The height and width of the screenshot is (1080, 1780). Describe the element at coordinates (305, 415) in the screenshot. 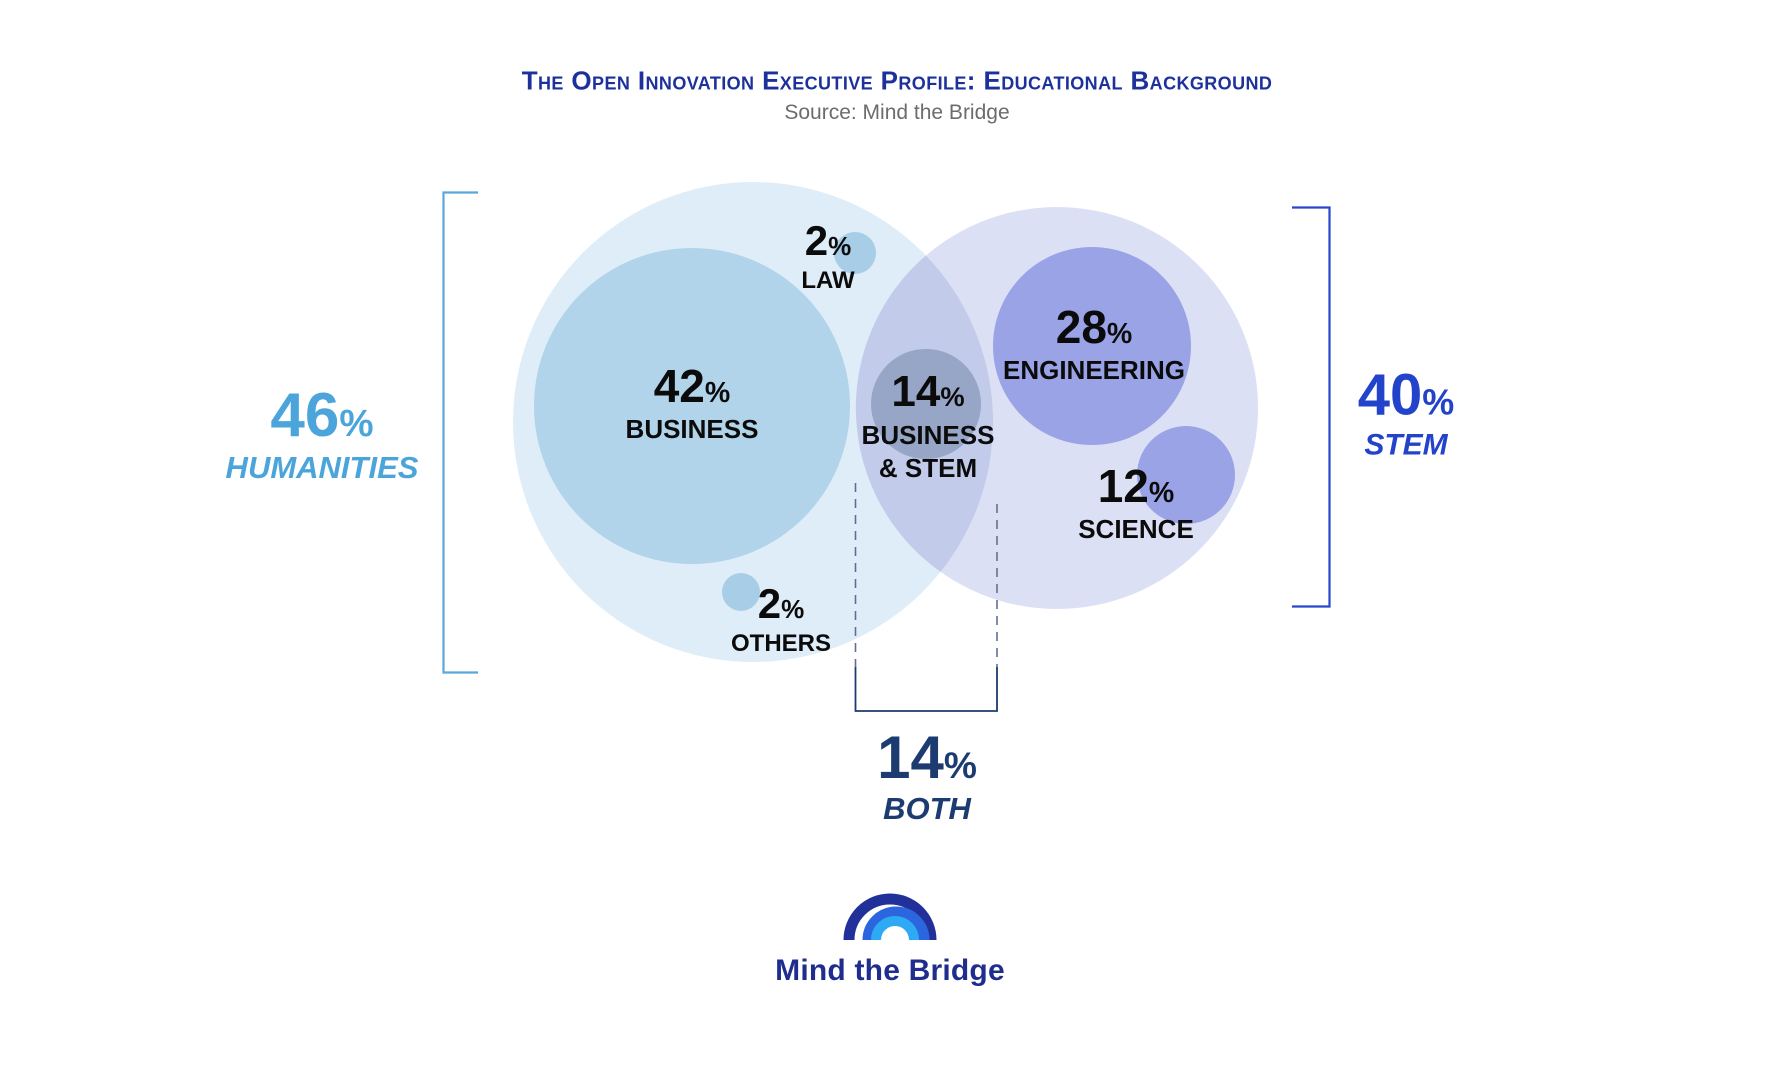

I see `stat-value: 46` at that location.